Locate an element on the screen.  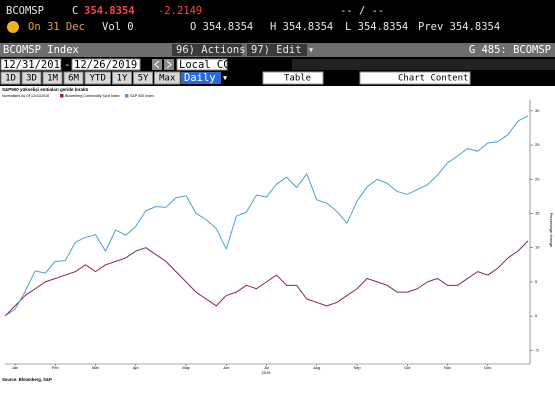
actions-label: 96) Actions ▾ is located at coordinates (217, 50).